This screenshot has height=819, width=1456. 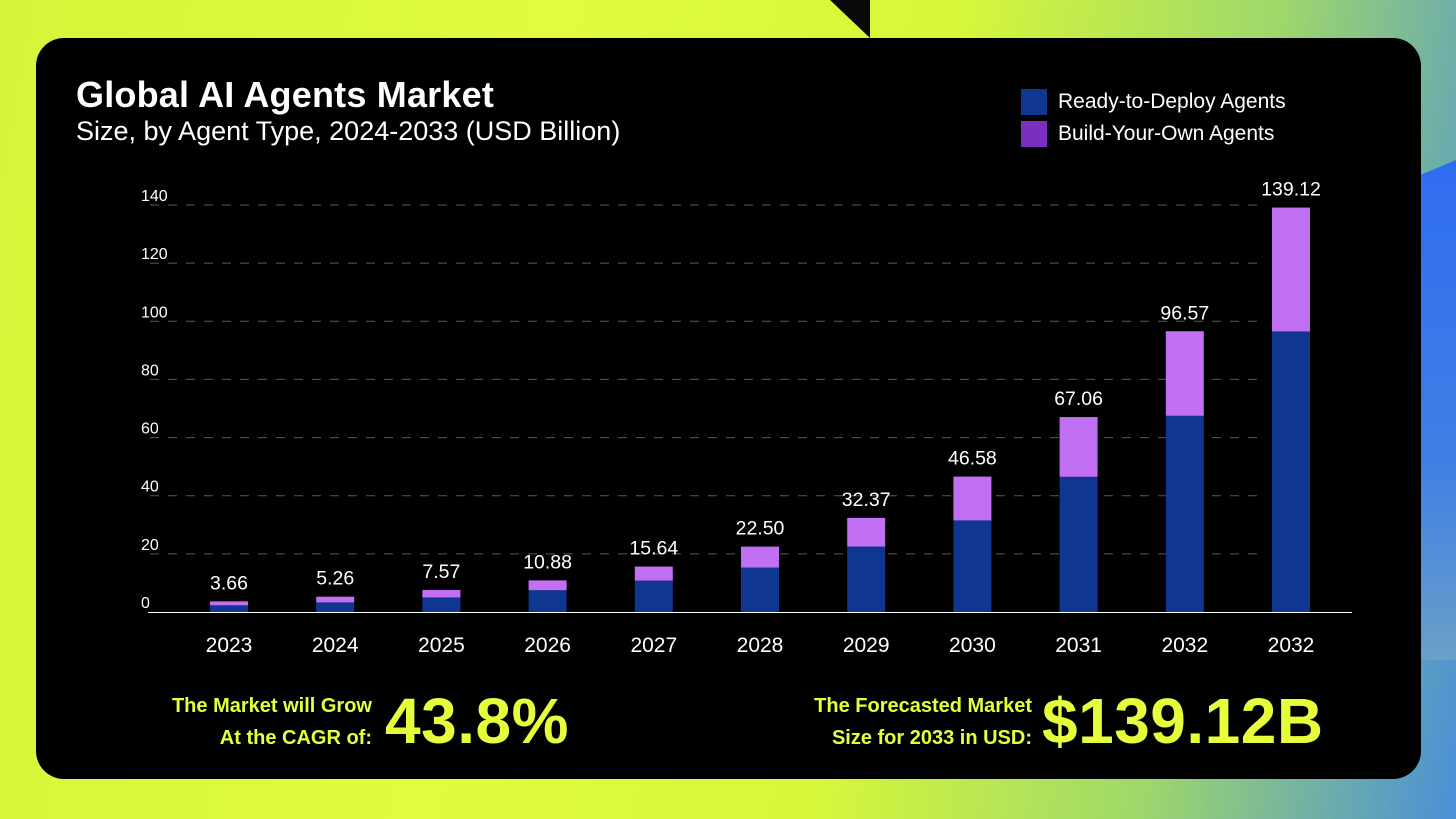 I want to click on bar-total-label-7: 46.58, so click(x=972, y=459).